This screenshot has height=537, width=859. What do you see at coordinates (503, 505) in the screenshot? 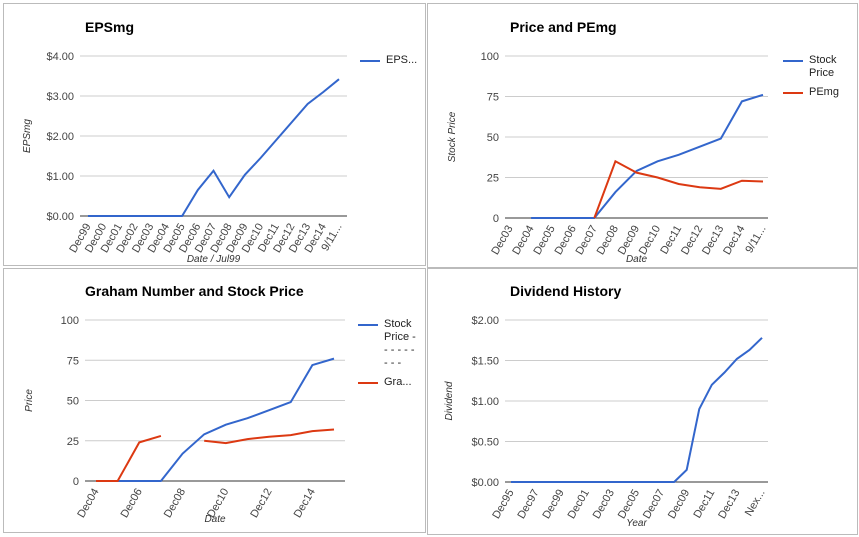
I see `x-tick-label: Dec95` at bounding box center [503, 505].